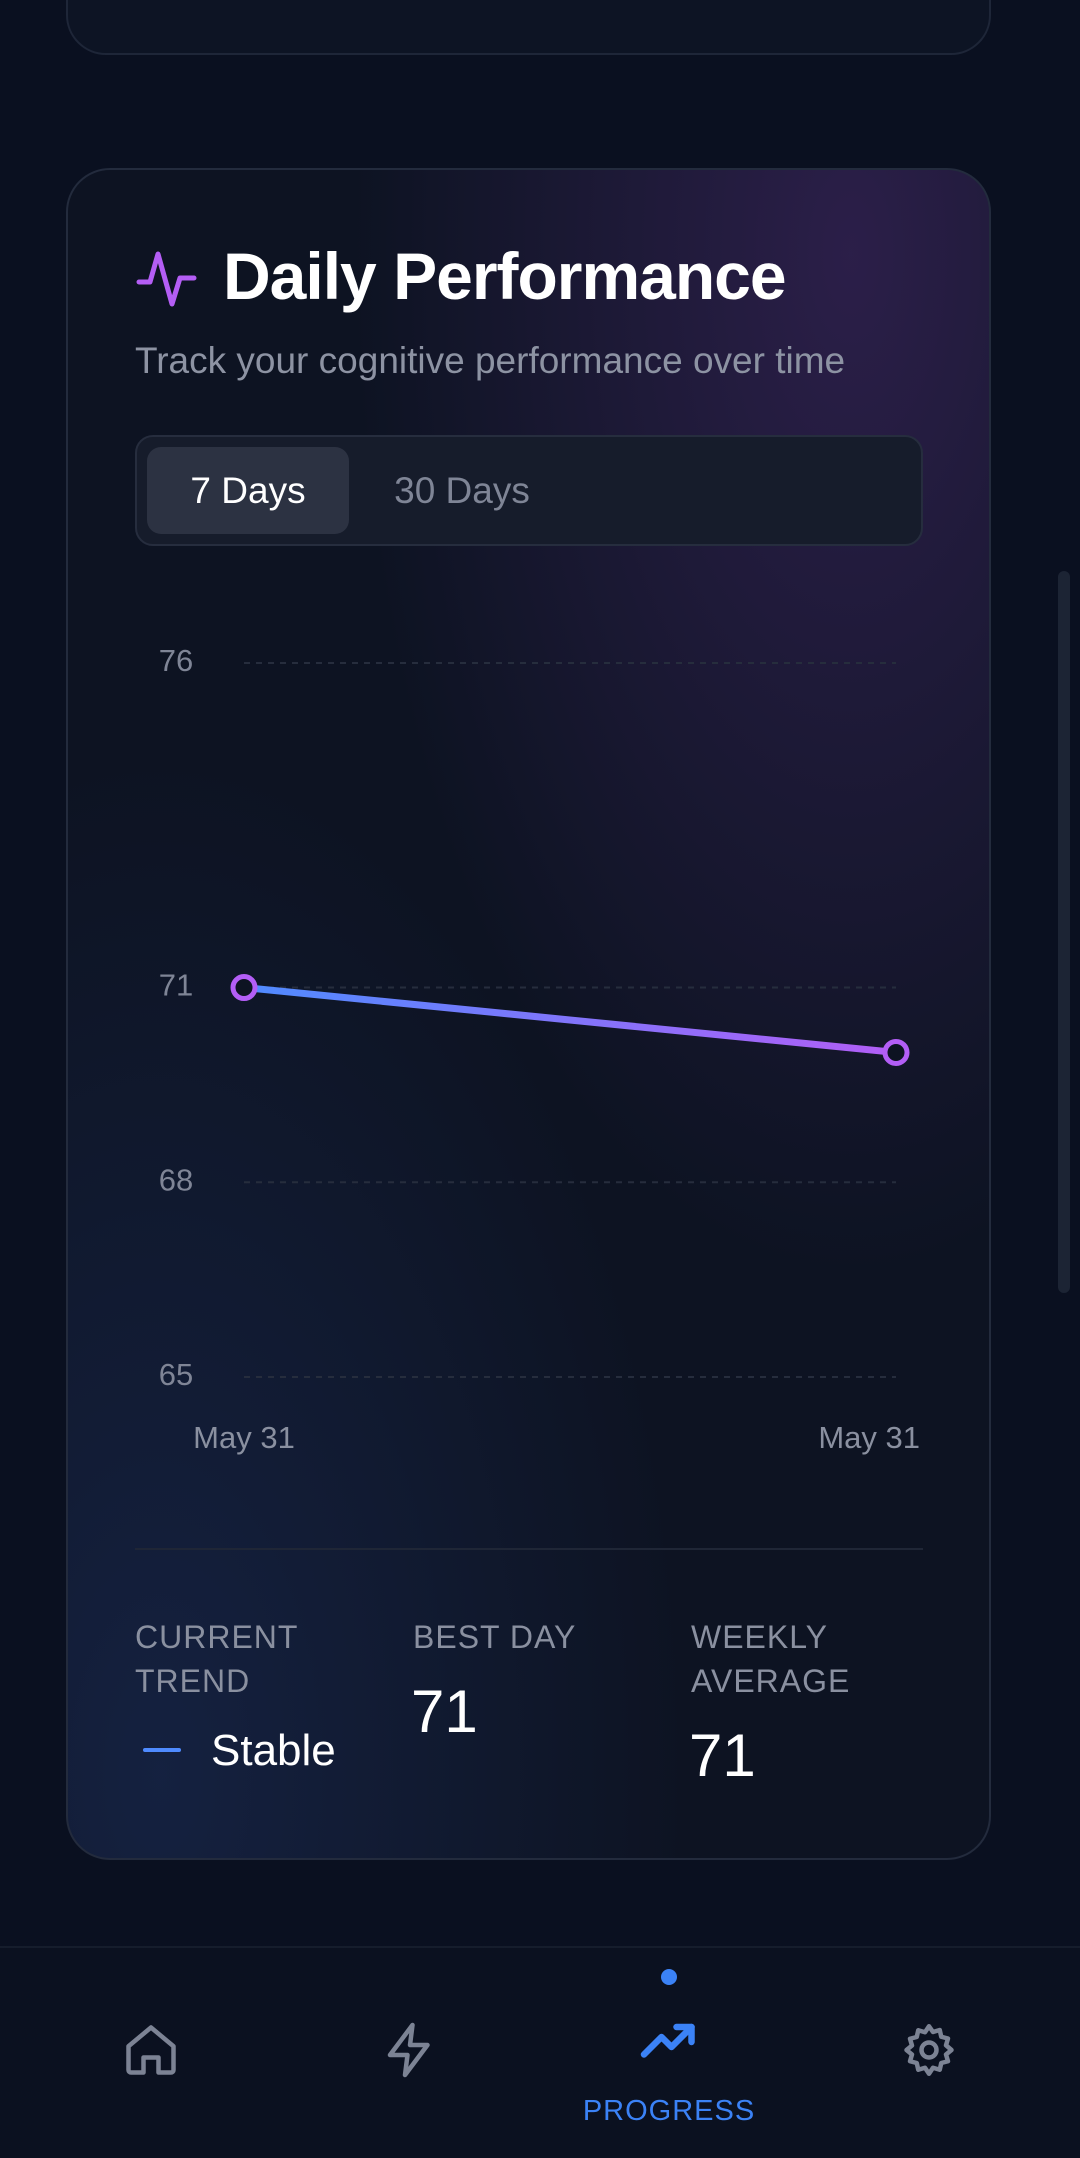 This screenshot has height=2158, width=1080. Describe the element at coordinates (1064, 932) in the screenshot. I see `scrollbar` at that location.